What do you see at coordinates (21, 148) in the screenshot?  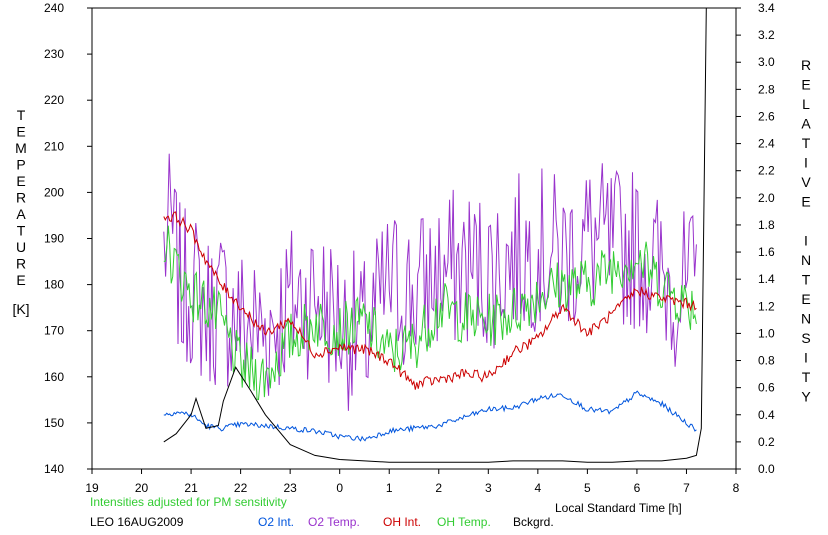 I see `y-left-label-letter: M` at bounding box center [21, 148].